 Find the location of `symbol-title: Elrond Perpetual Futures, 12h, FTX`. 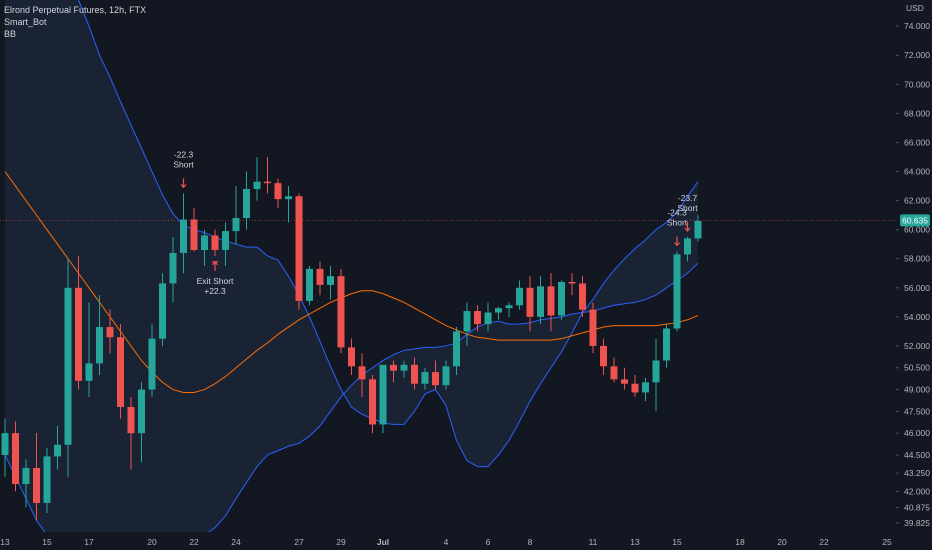

symbol-title: Elrond Perpetual Futures, 12h, FTX is located at coordinates (75, 10).